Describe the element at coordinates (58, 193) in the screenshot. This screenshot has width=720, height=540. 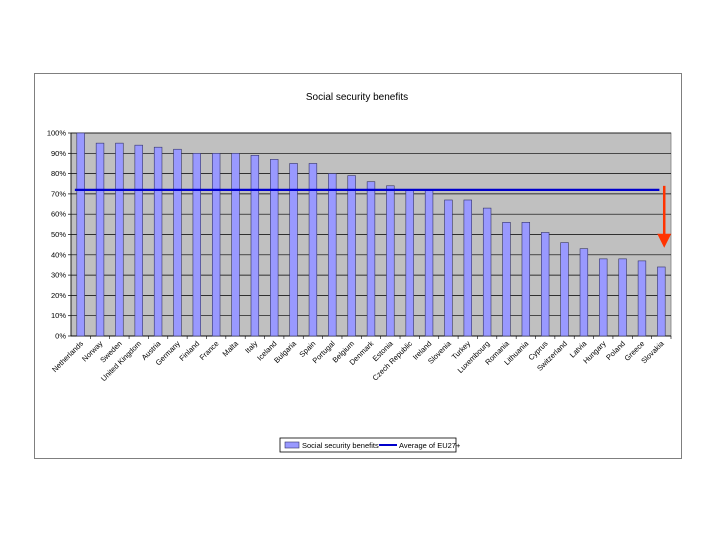
I see `y-tick-label: 70%` at that location.